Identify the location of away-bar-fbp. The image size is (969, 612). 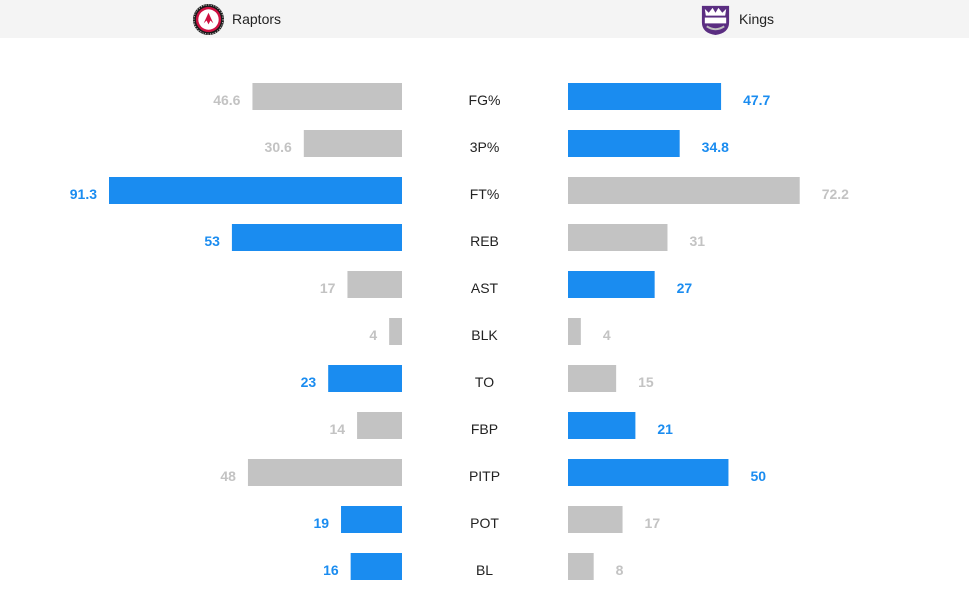
(602, 425).